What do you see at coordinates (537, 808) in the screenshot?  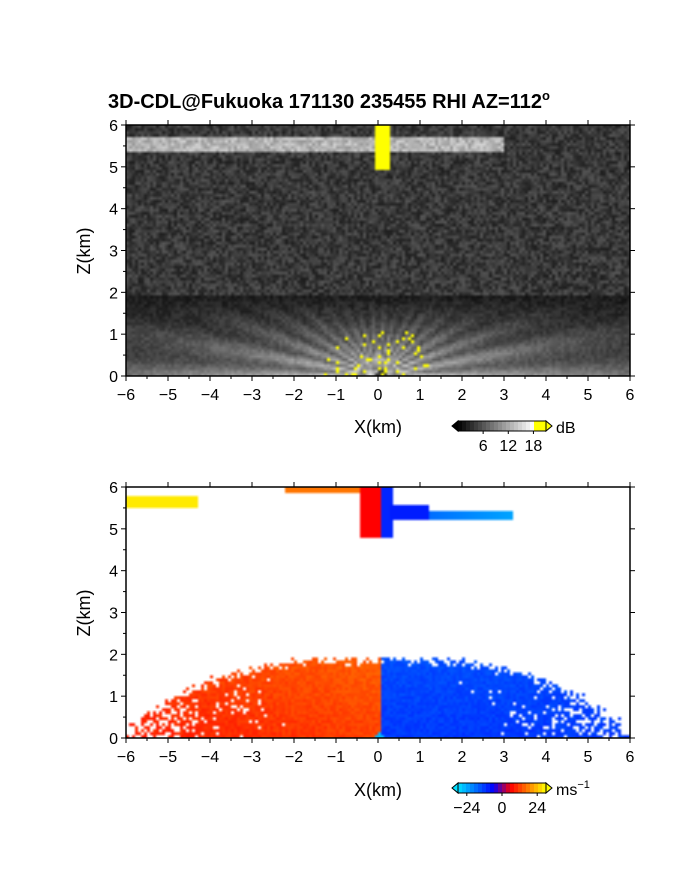 I see `colorbar-tick-label: 24` at bounding box center [537, 808].